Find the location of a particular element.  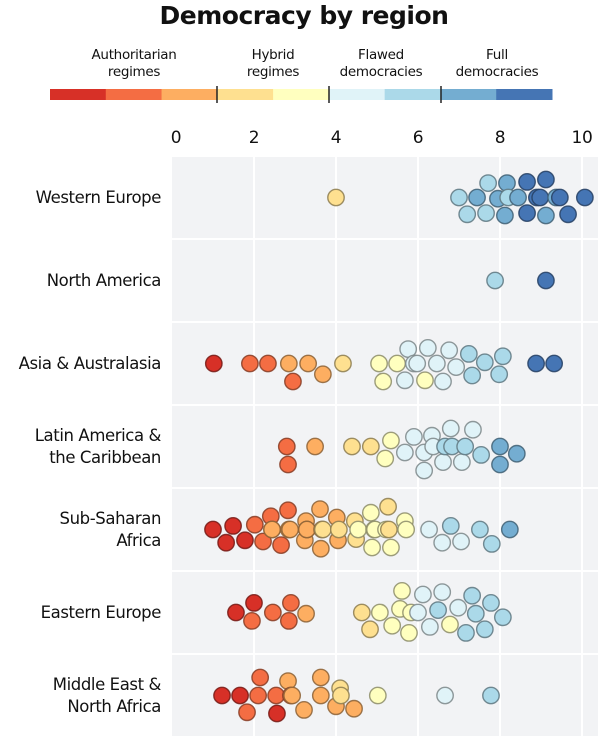

legend-label-flawed: Flawed democracies is located at coordinates (381, 64).